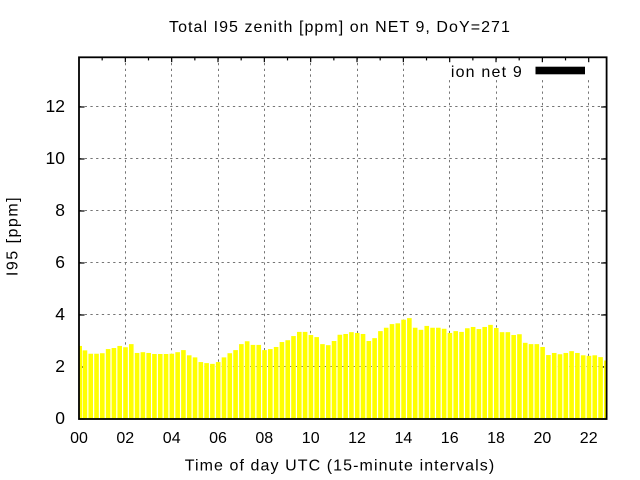 This screenshot has height=480, width=640. Describe the element at coordinates (13, 236) in the screenshot. I see `svg-text: I95 [ppm]` at that location.